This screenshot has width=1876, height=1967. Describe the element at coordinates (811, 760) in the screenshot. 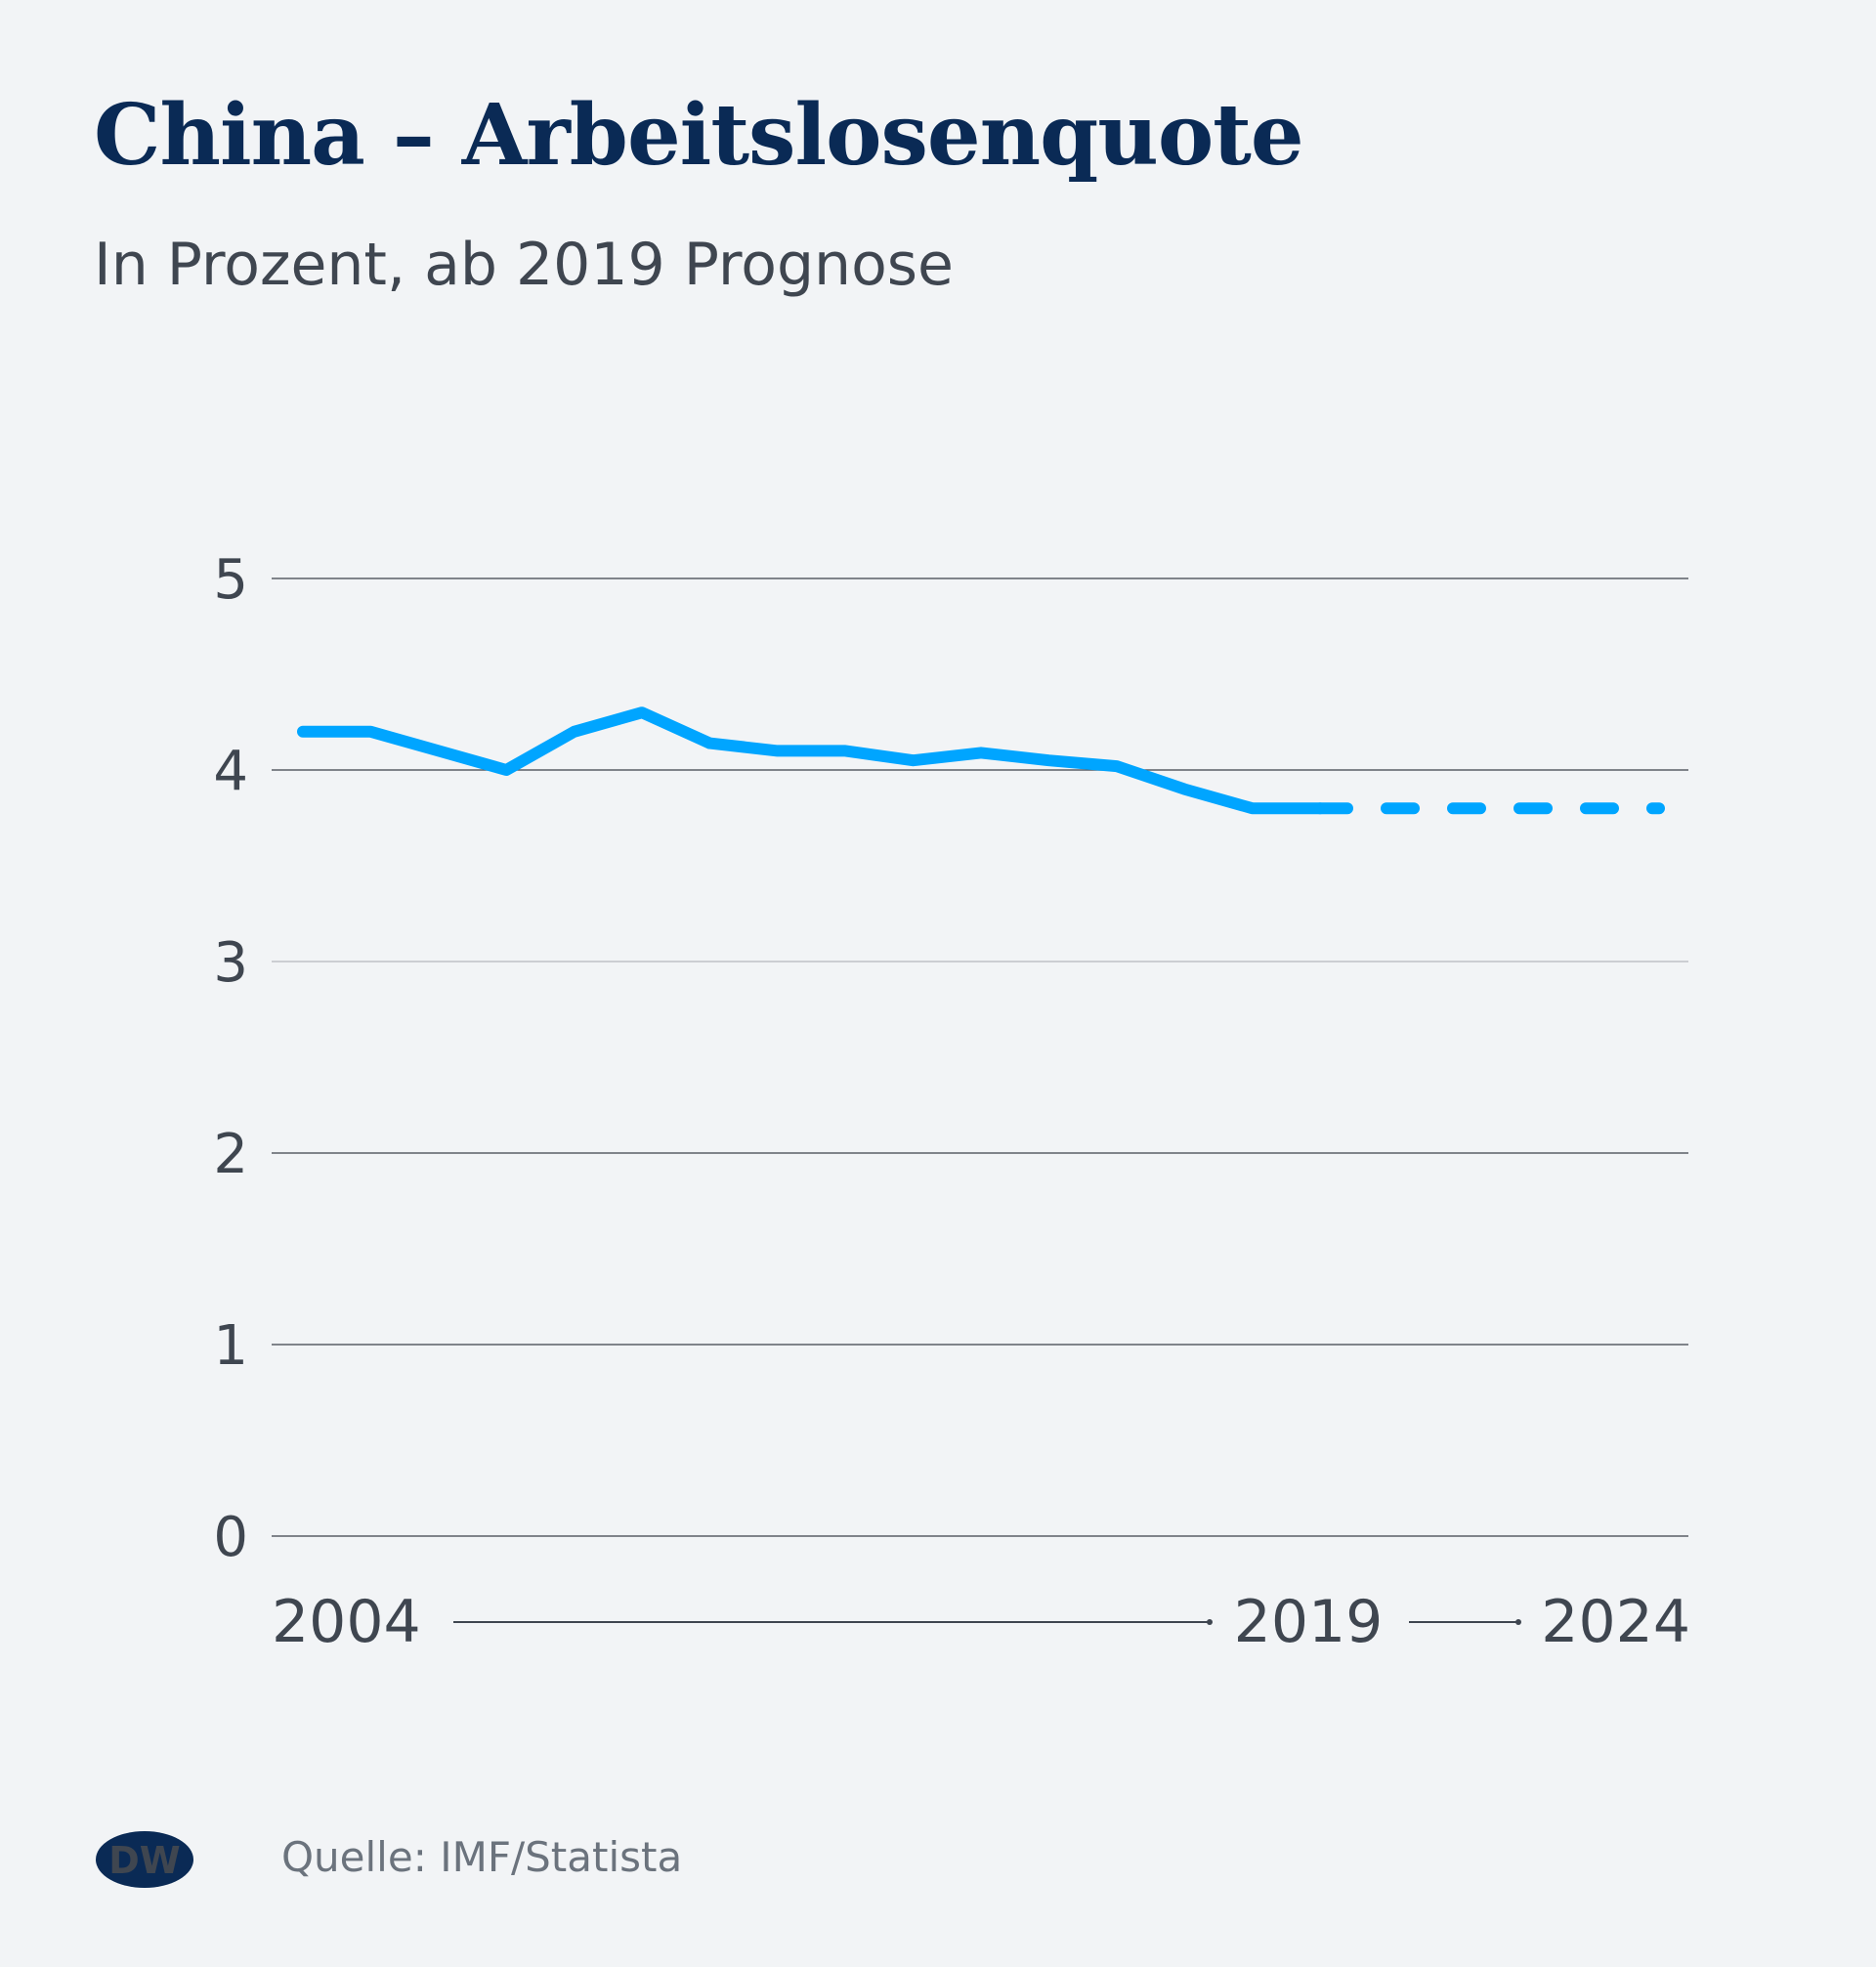

I see `series-line-actual` at that location.